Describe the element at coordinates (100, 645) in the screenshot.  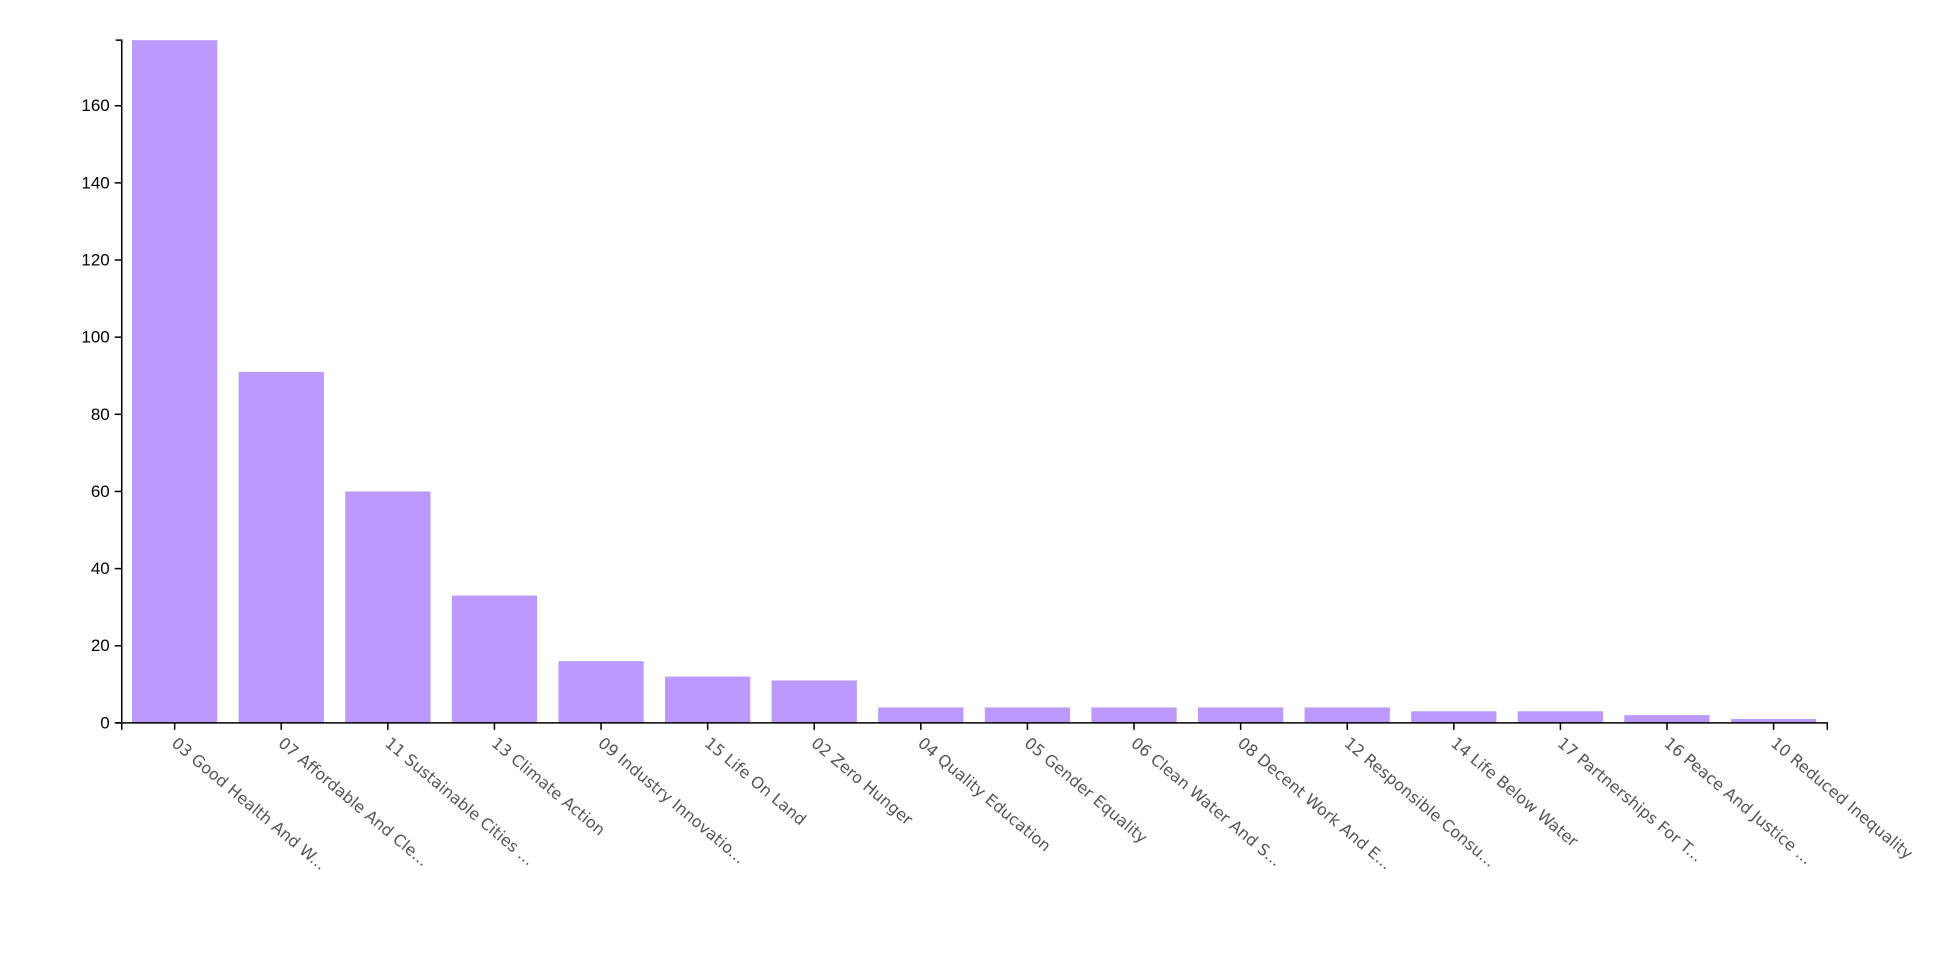
I see `y-tick-label-1: 20` at that location.